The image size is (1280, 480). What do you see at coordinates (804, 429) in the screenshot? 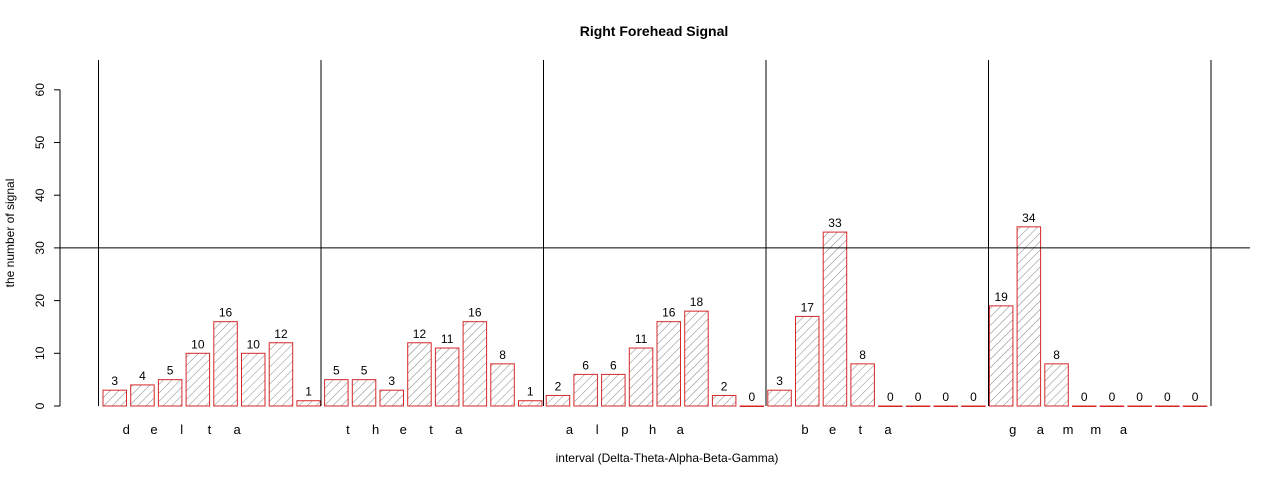
I see `group-letter: b` at bounding box center [804, 429].